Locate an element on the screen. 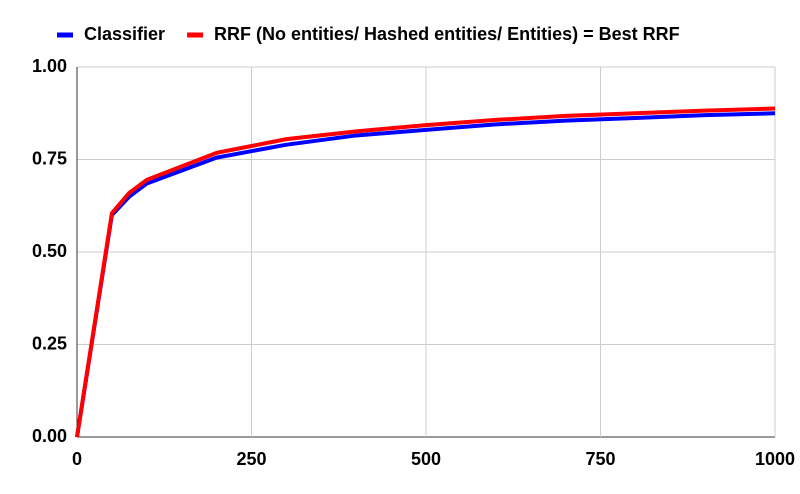  y-tick-label: 0.50 is located at coordinates (49, 251).